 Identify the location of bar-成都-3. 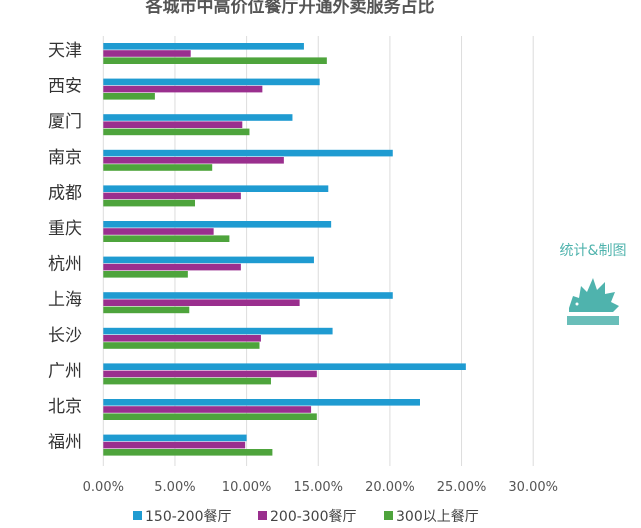
(149, 203).